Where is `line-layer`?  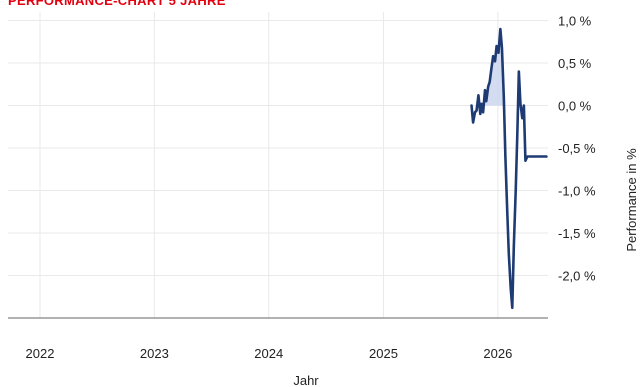
line-layer is located at coordinates (509, 168).